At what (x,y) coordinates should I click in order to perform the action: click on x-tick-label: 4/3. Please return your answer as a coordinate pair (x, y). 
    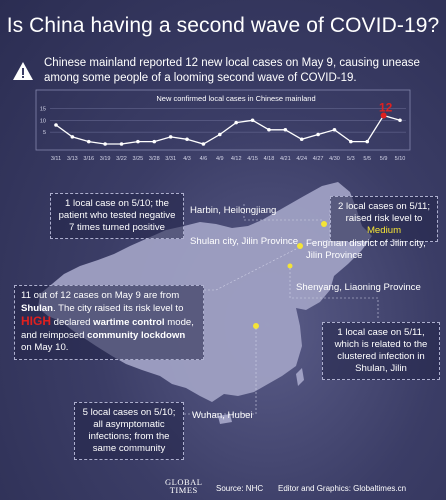
    Looking at the image, I should click on (187, 159).